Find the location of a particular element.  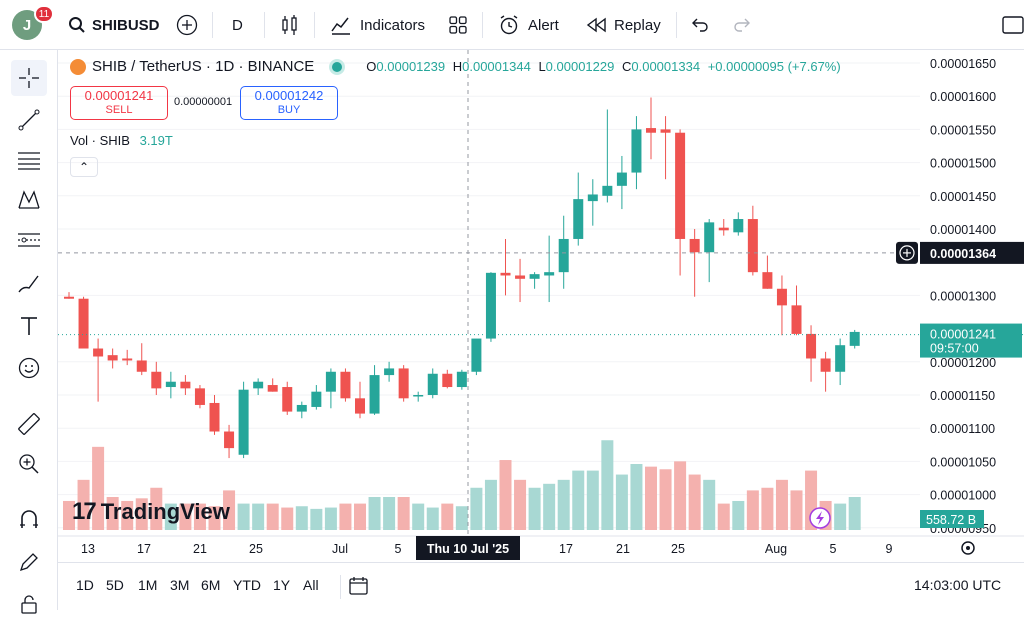

avatar-initial: J is located at coordinates (27, 25).